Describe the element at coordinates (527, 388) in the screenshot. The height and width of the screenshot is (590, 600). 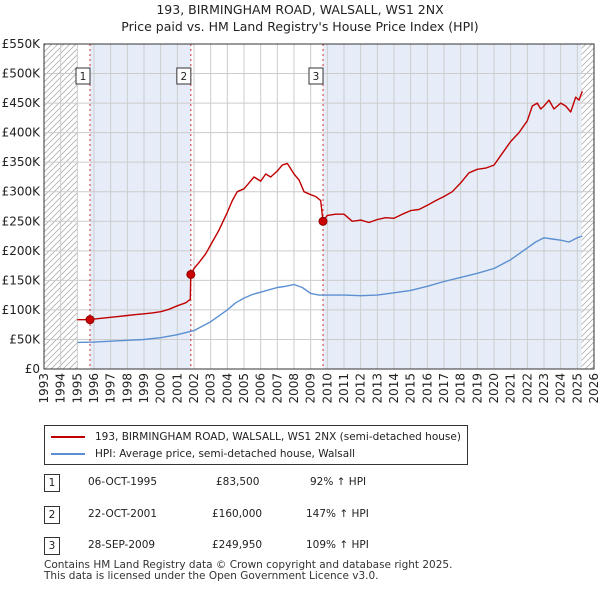
I see `x-tick-label: 2022` at that location.